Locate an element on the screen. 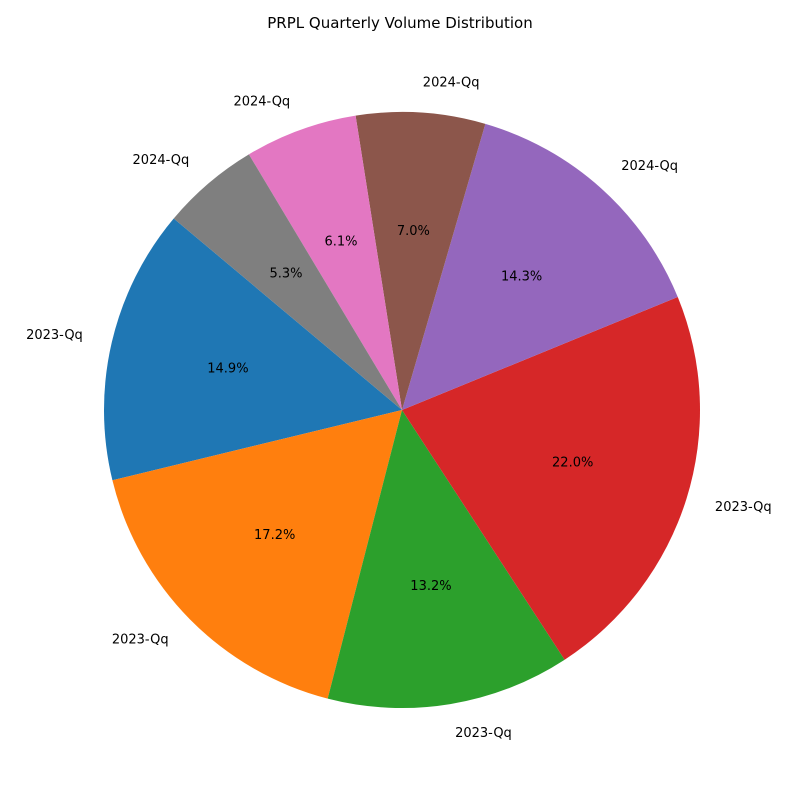 Image resolution: width=800 pixels, height=804 pixels. slice-label-4: 2023-Qq is located at coordinates (743, 507).